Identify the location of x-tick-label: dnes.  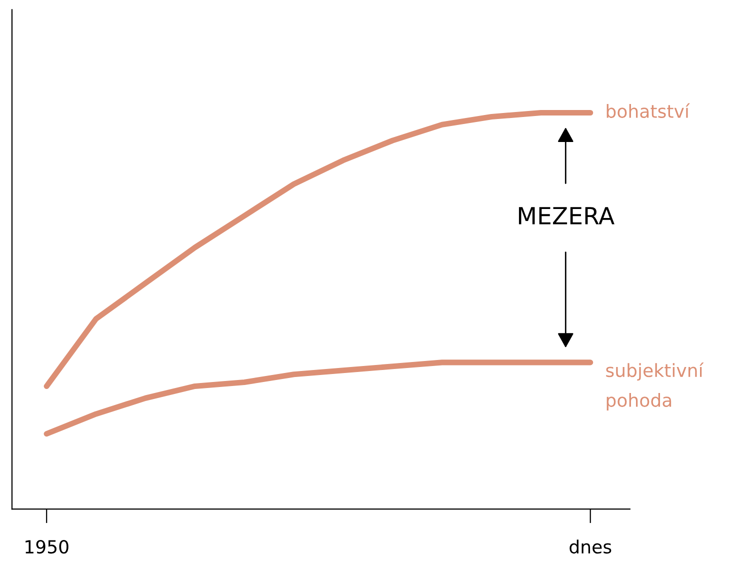
(591, 547).